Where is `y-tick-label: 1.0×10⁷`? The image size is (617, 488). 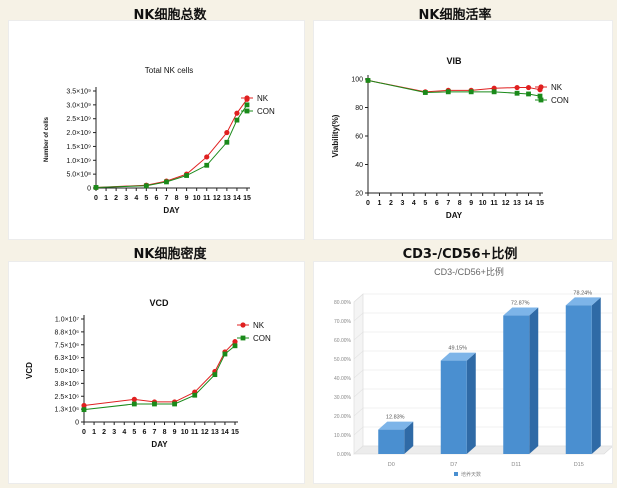
y-tick-label: 1.0×10⁷ is located at coordinates (67, 320).